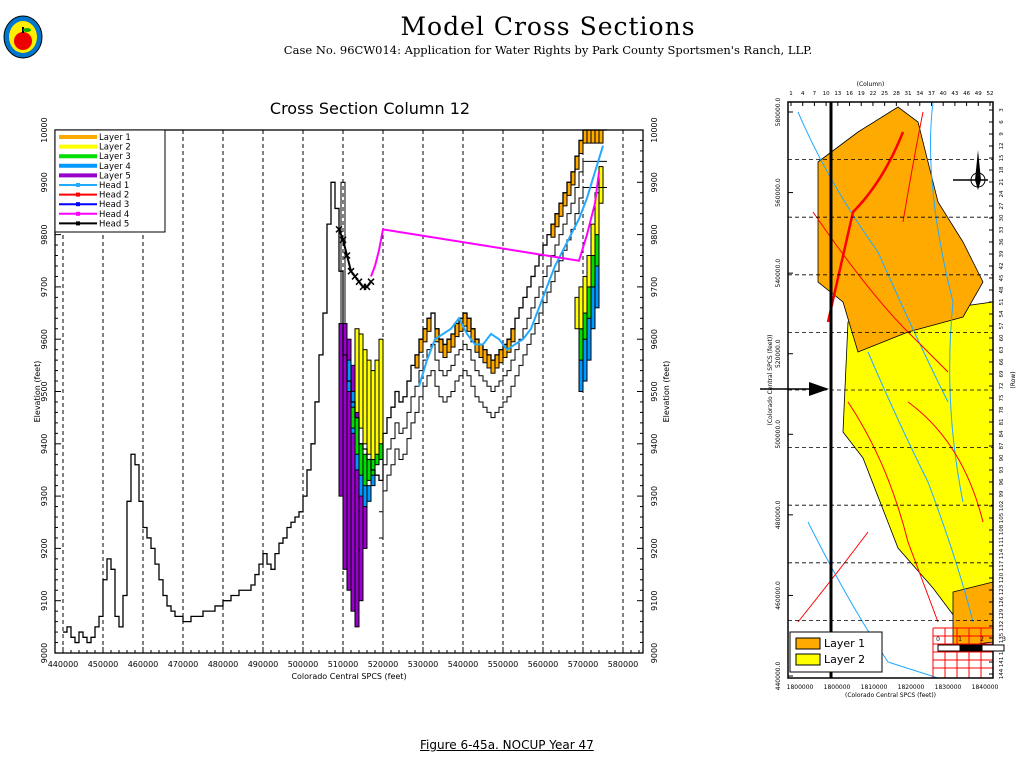  I want to click on scale-bar: 0 1 2 3, so click(971, 644).